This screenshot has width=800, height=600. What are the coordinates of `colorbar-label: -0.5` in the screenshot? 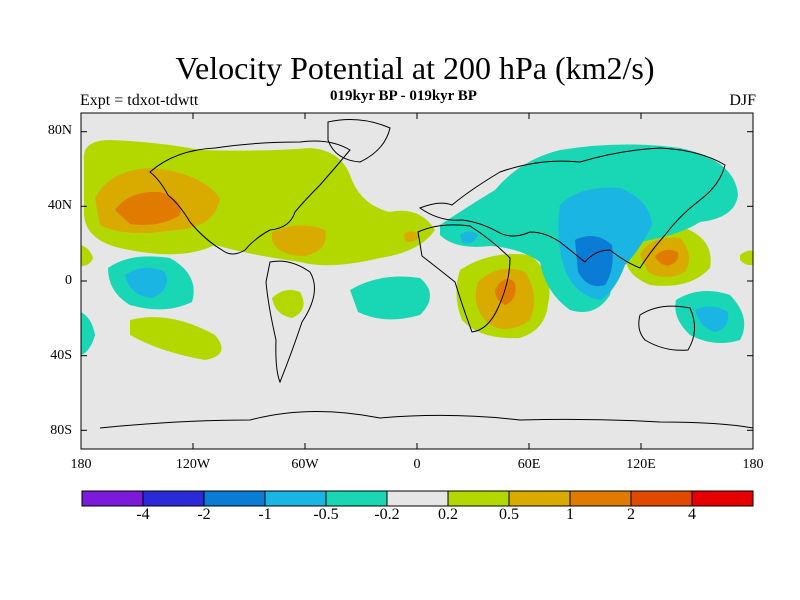 It's located at (326, 514).